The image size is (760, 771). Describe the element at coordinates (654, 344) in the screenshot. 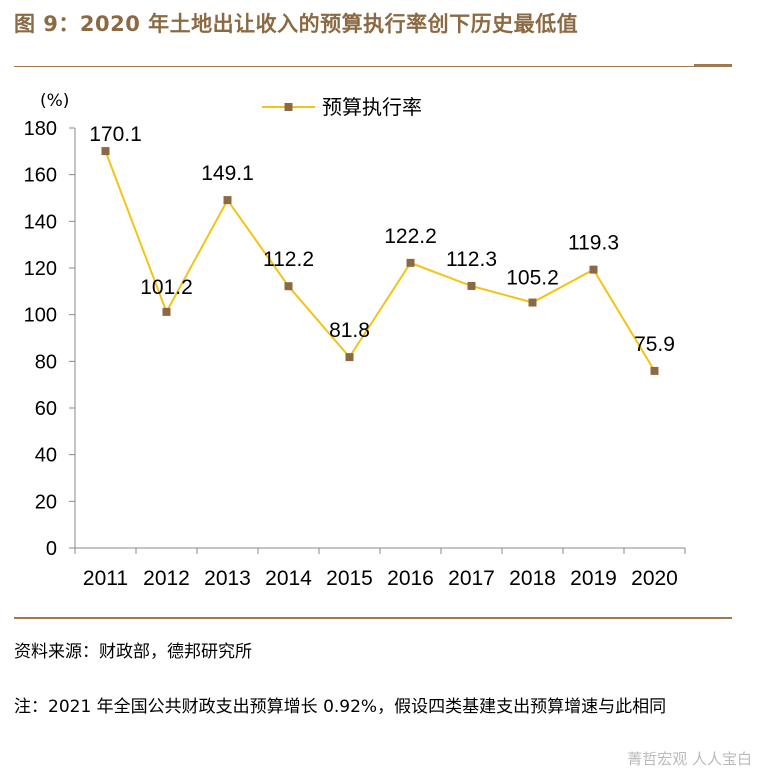

I see `data-label: 75.9` at that location.